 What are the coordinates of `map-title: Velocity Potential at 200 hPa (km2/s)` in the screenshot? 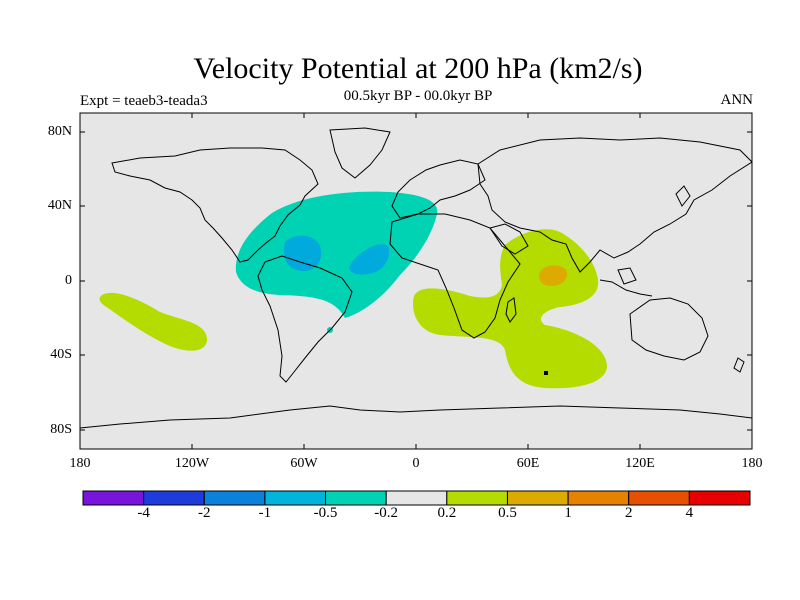 It's located at (418, 68).